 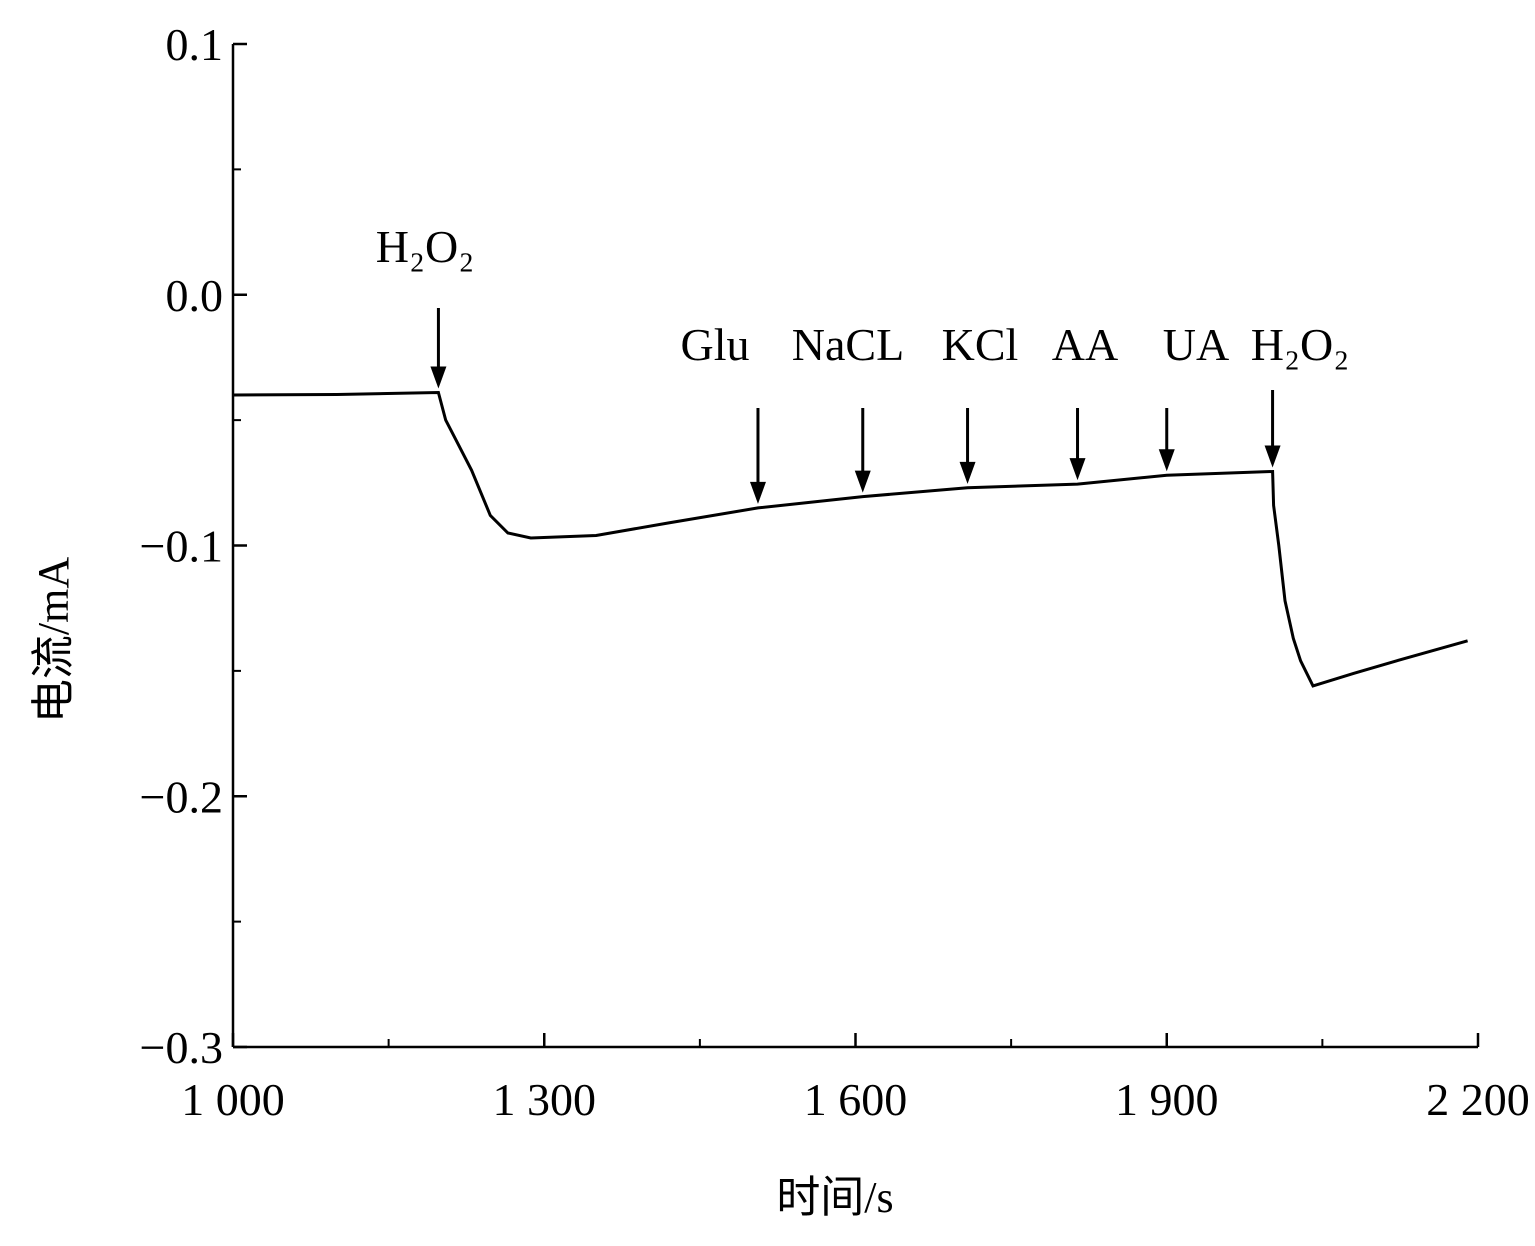 I want to click on annotation-label: KCl, so click(x=980, y=344).